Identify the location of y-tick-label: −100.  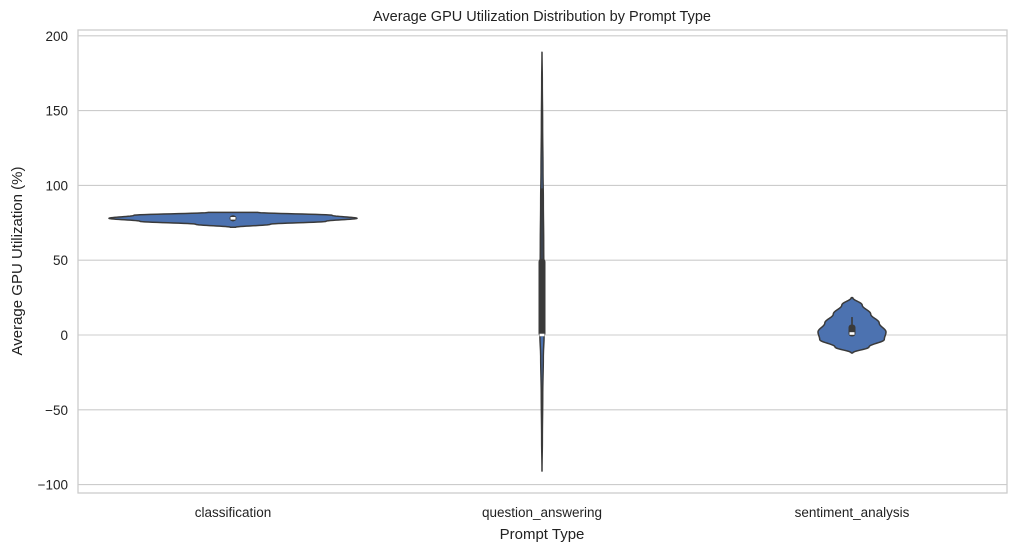
(53, 485).